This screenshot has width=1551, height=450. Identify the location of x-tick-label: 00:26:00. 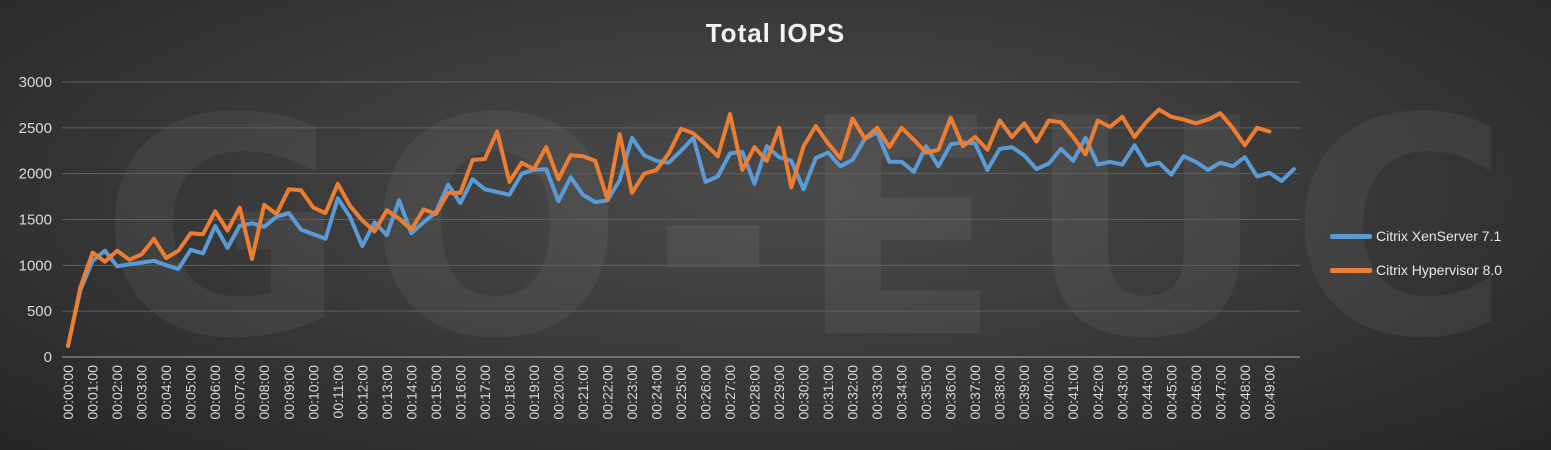
(706, 392).